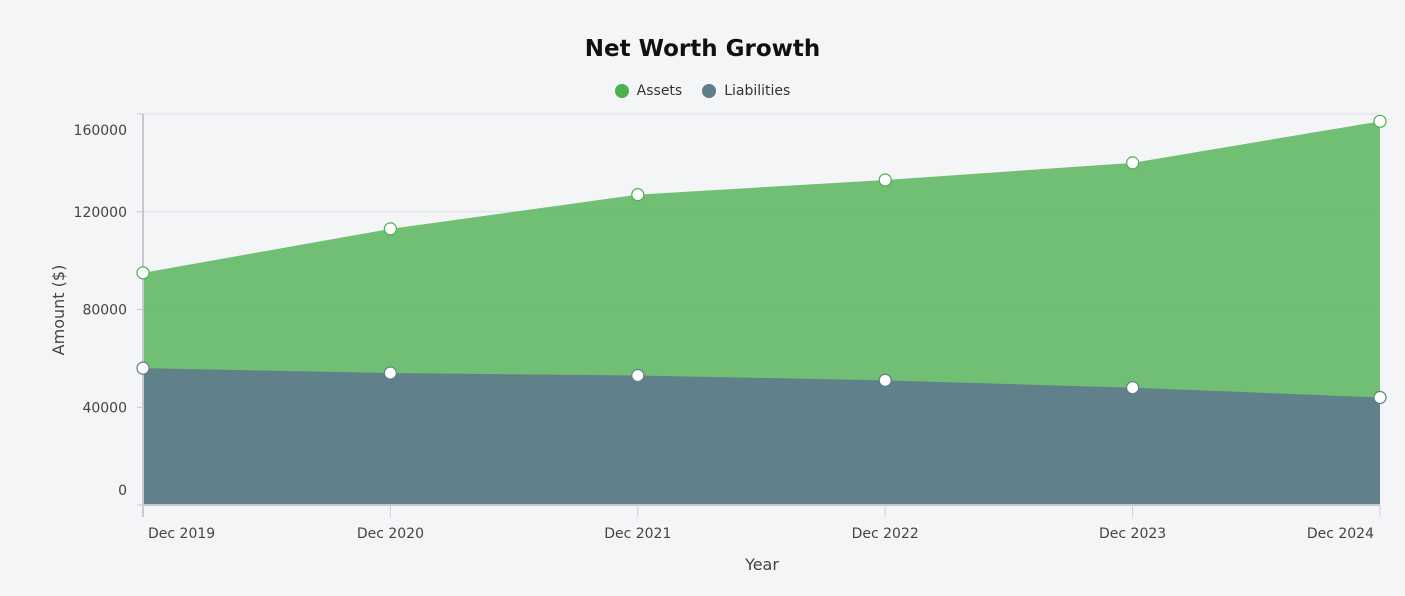 The width and height of the screenshot is (1405, 596). Describe the element at coordinates (702, 49) in the screenshot. I see `chart-title: Net Worth Growth` at that location.